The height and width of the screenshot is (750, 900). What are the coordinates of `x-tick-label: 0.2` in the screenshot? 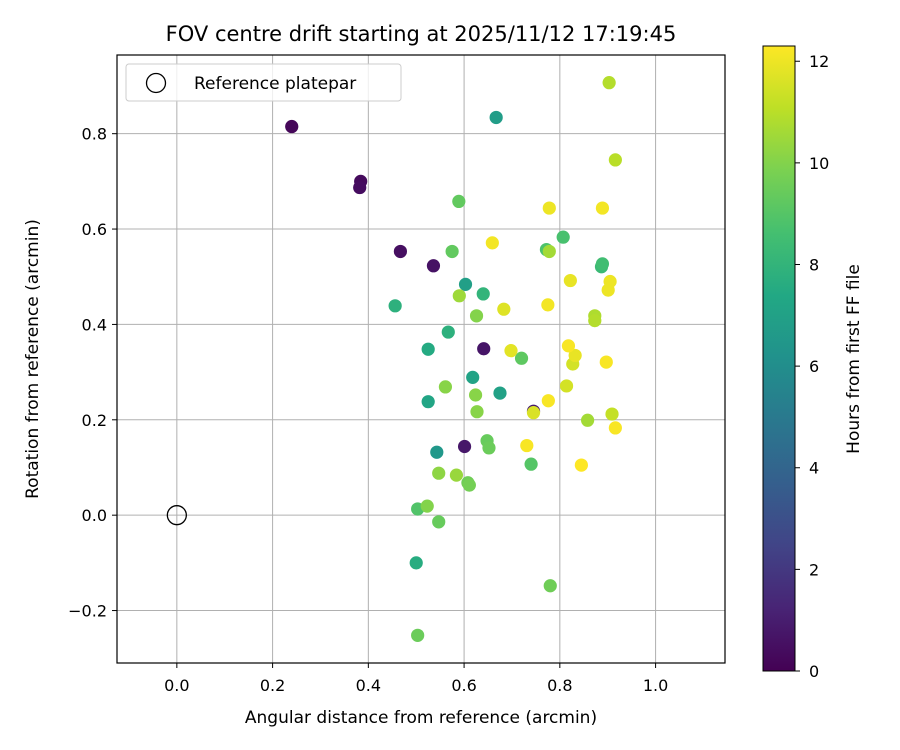 It's located at (272, 685).